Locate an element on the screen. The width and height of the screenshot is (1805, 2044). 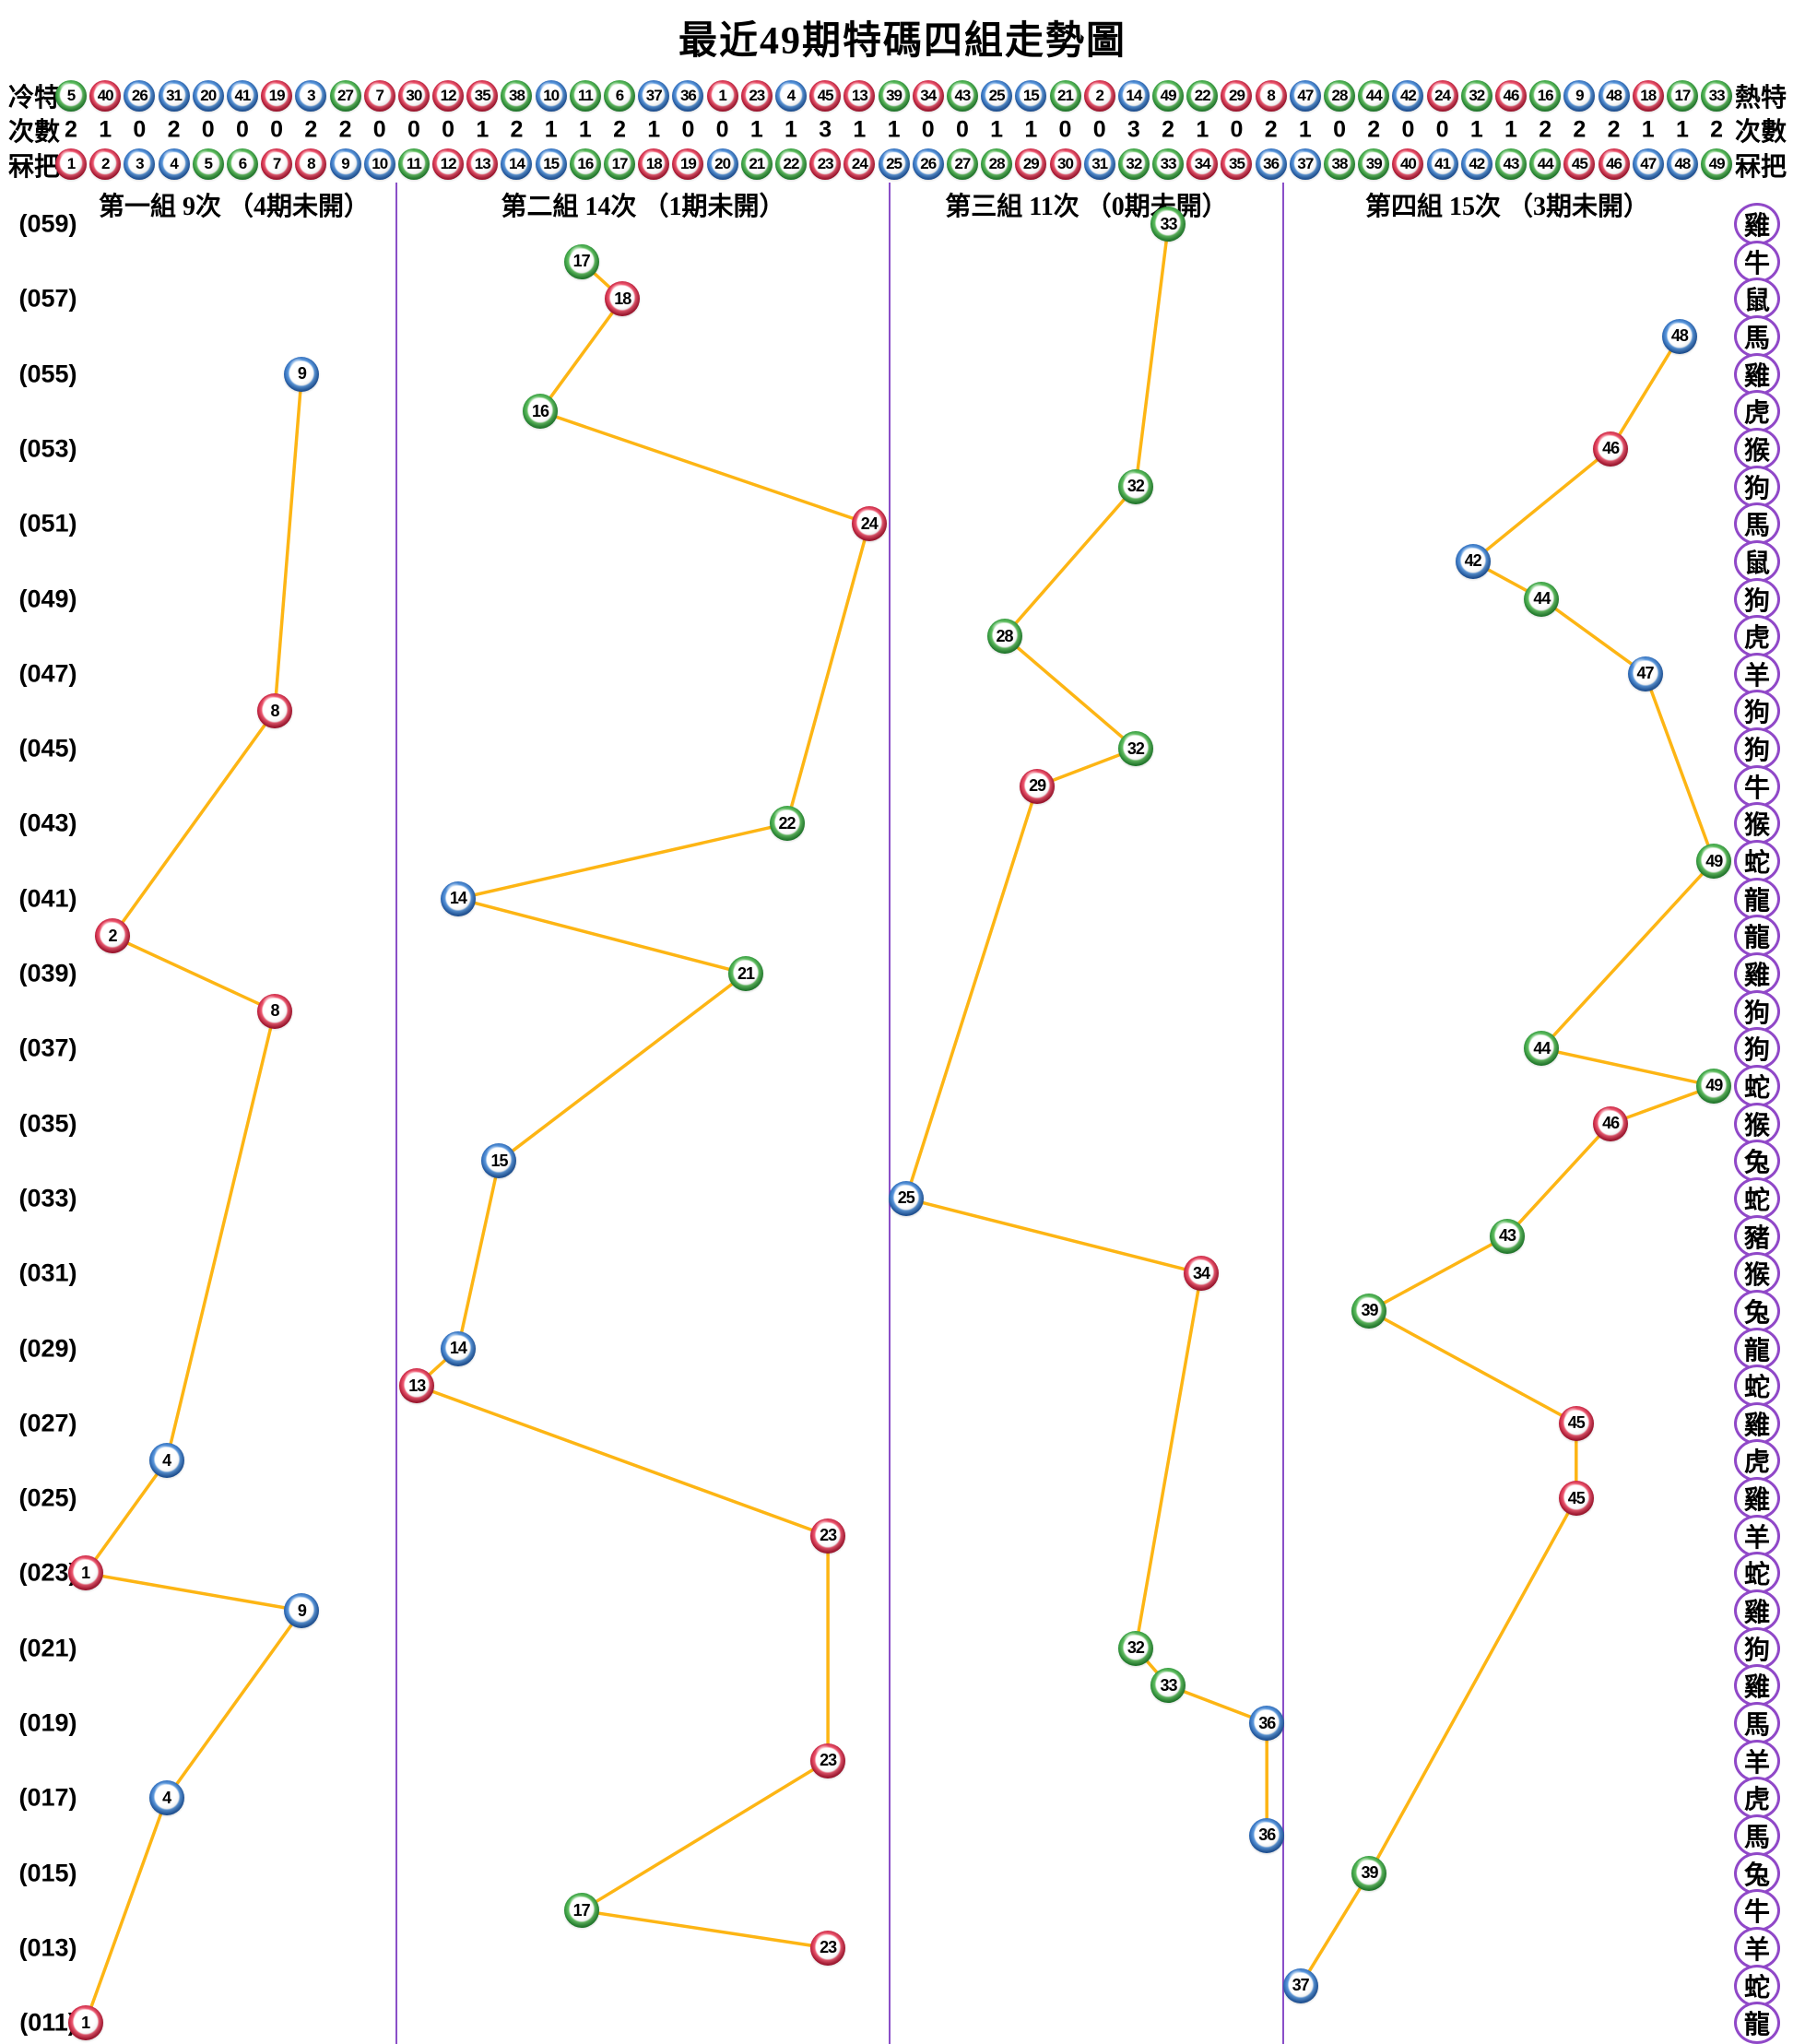
cold-order-ball: 23 is located at coordinates (756, 96).